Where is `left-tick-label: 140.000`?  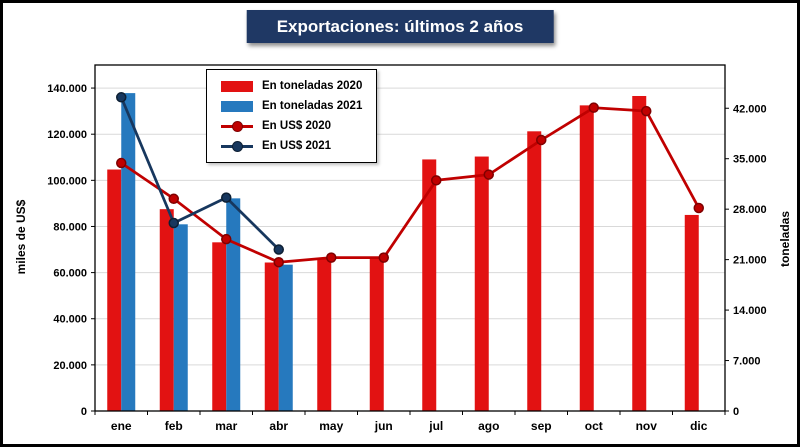 left-tick-label: 140.000 is located at coordinates (67, 89).